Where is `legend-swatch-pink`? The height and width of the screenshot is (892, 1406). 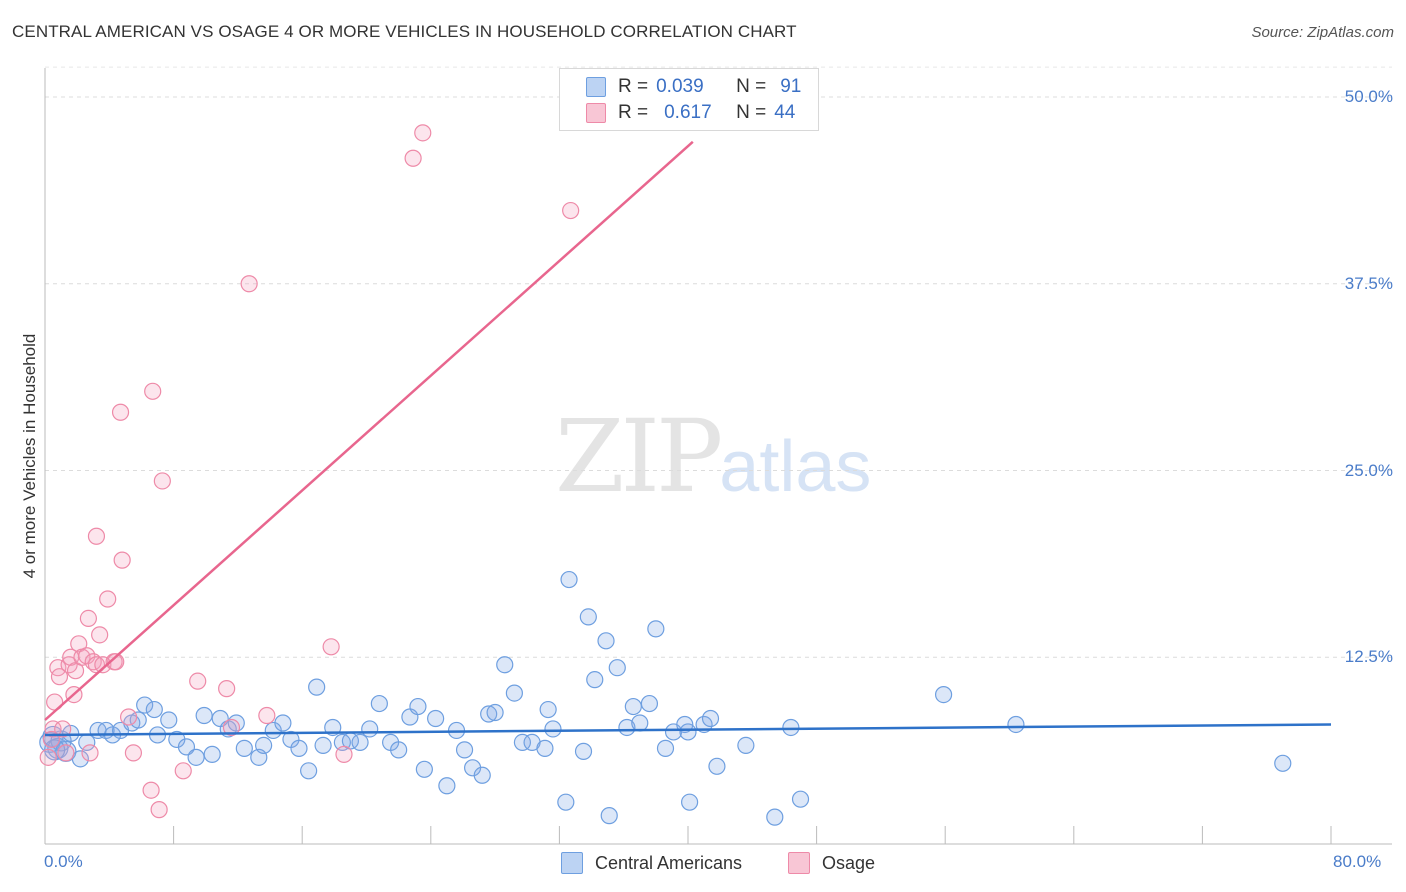 legend-swatch-pink is located at coordinates (596, 113).